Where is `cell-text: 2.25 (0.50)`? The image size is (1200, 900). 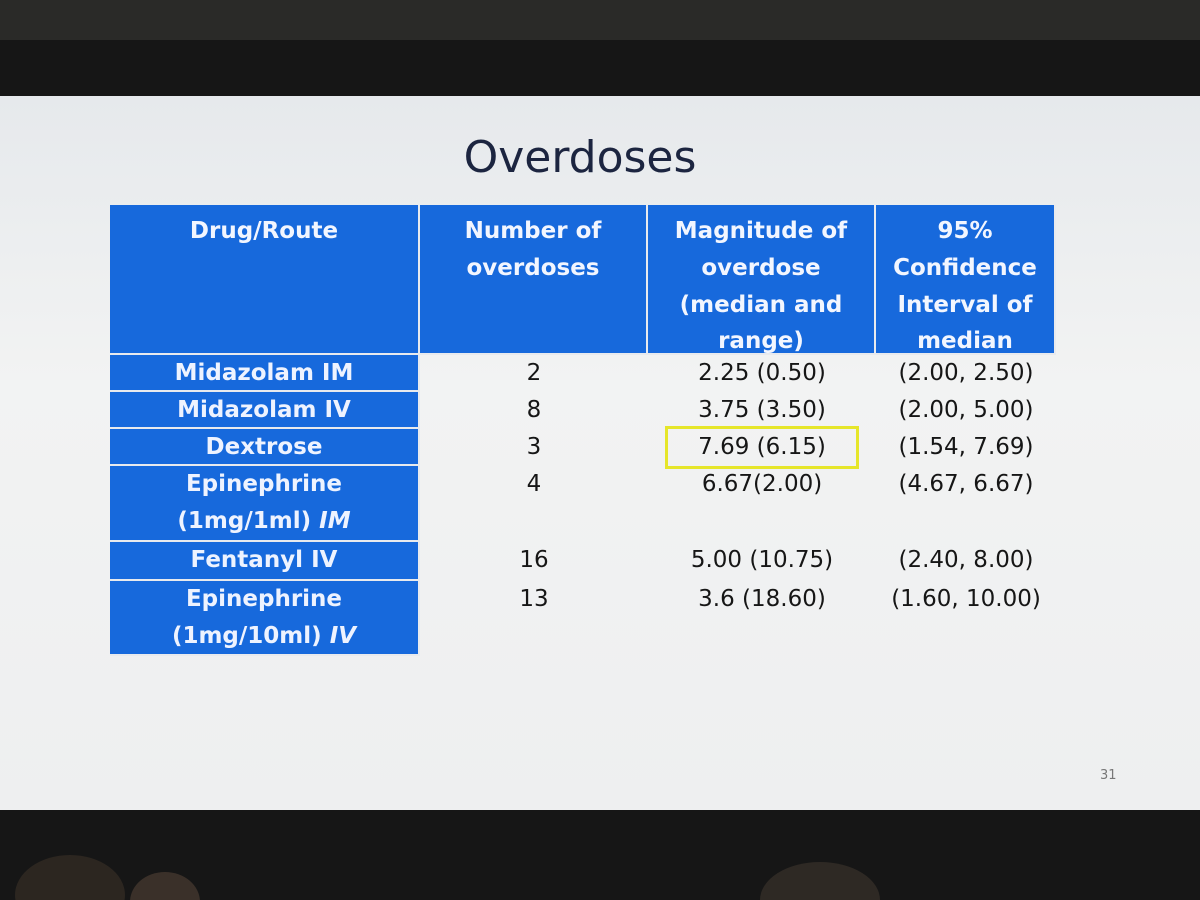
cell-text: 2.25 (0.50) is located at coordinates (762, 373).